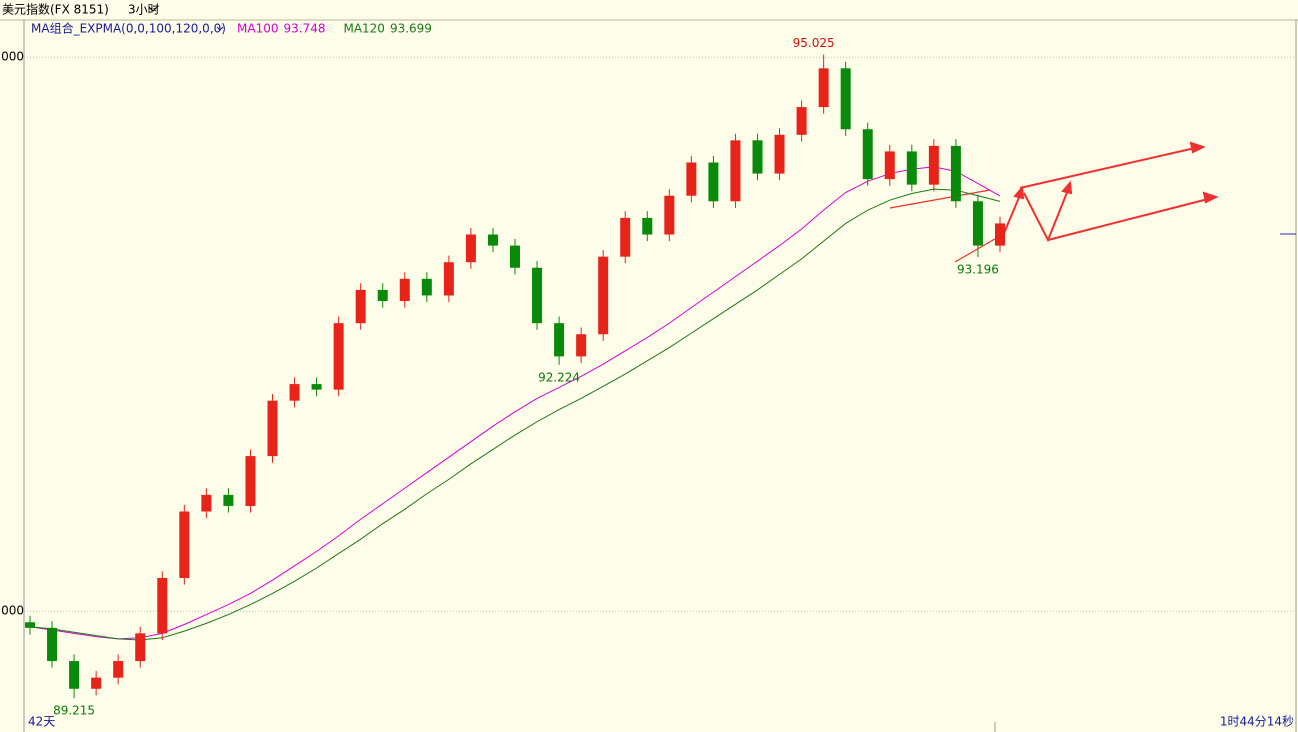 Image resolution: width=1298 pixels, height=732 pixels. I want to click on drawn-arrows, so click(1054, 202).